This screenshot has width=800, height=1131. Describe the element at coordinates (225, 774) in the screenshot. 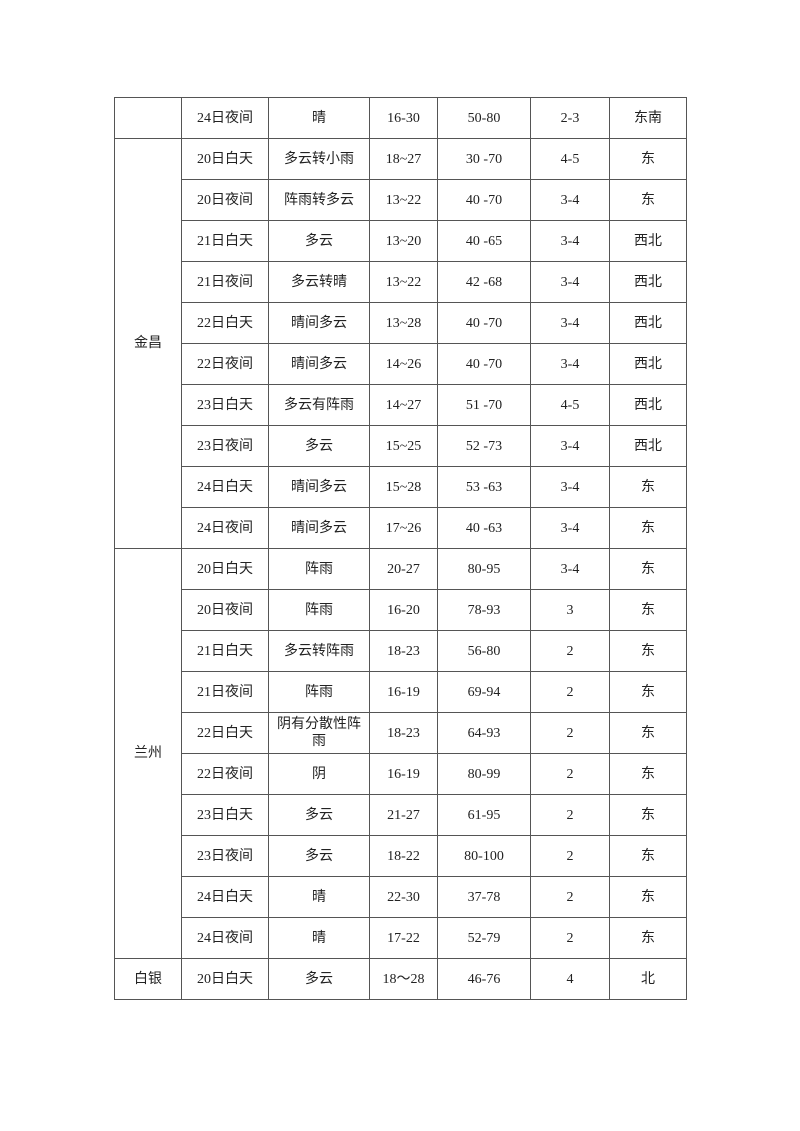

I see `time-cell: 22日夜间` at that location.